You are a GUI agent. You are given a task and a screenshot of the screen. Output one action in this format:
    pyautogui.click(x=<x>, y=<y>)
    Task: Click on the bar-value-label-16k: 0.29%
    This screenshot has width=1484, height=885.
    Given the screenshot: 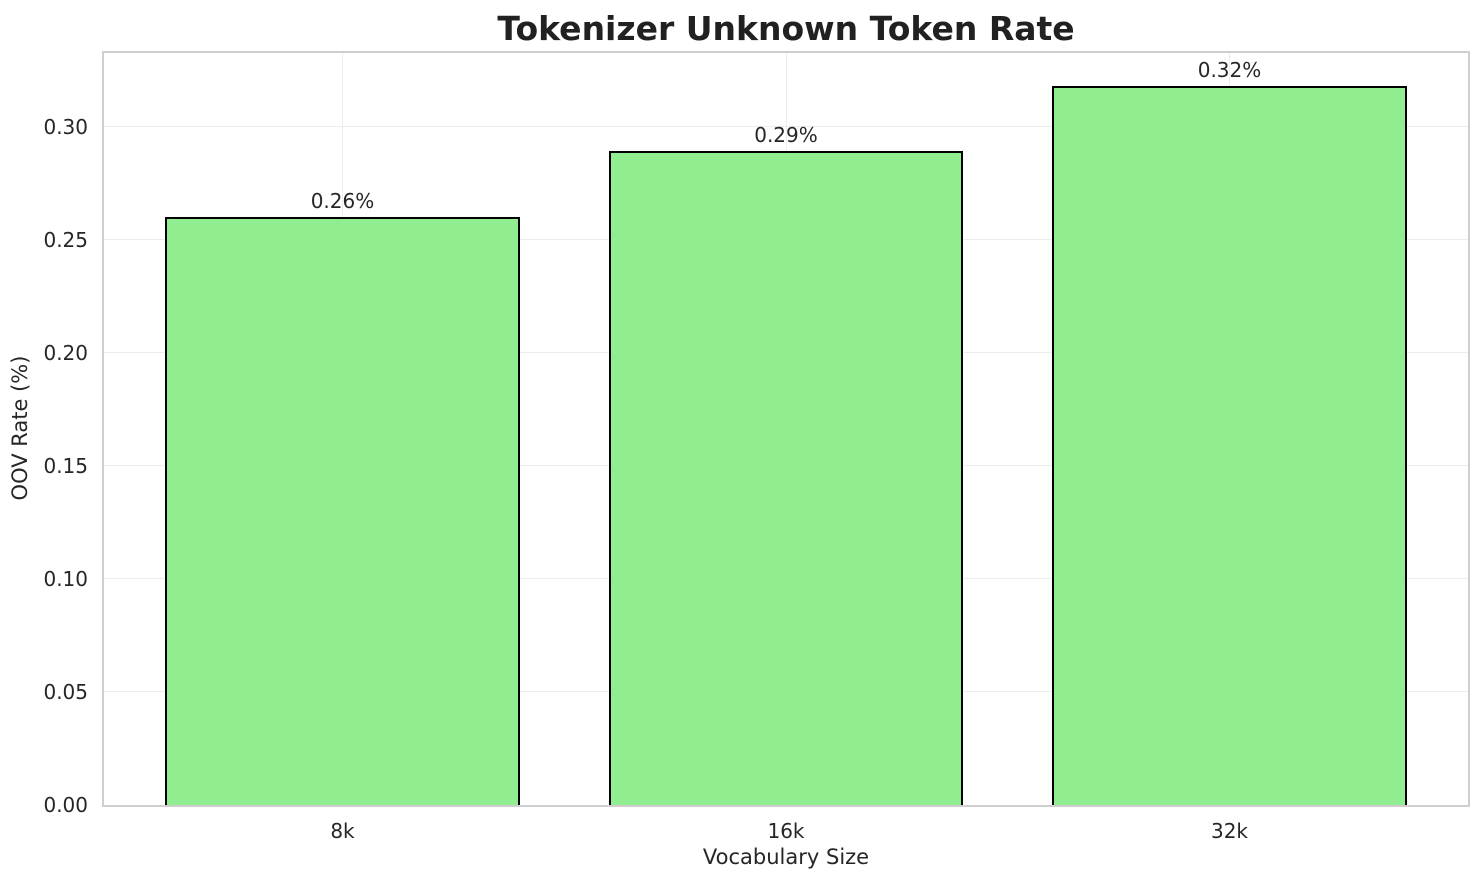 What is the action you would take?
    pyautogui.click(x=786, y=135)
    